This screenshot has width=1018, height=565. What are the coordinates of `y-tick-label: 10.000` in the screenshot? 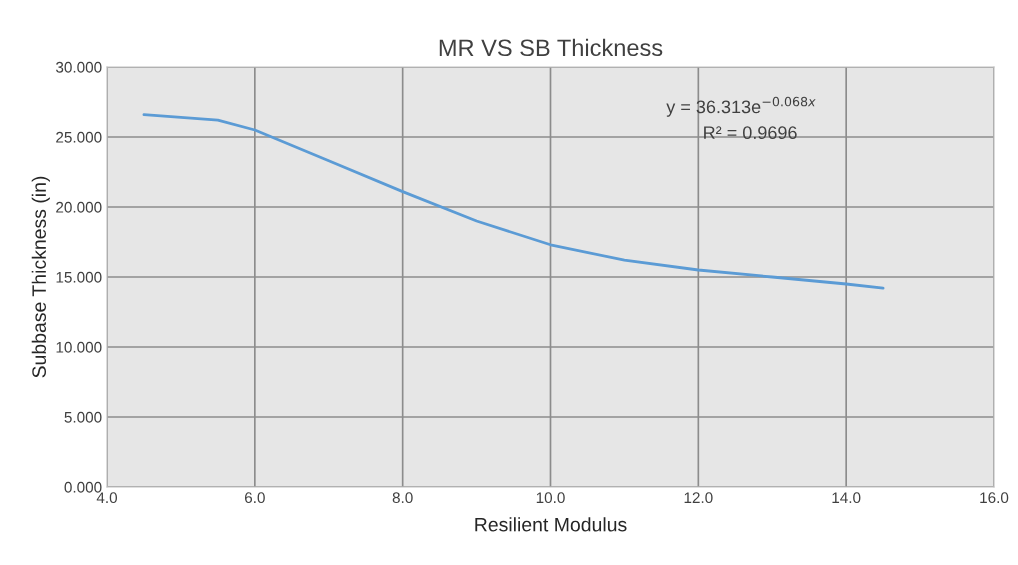 It's located at (79, 347).